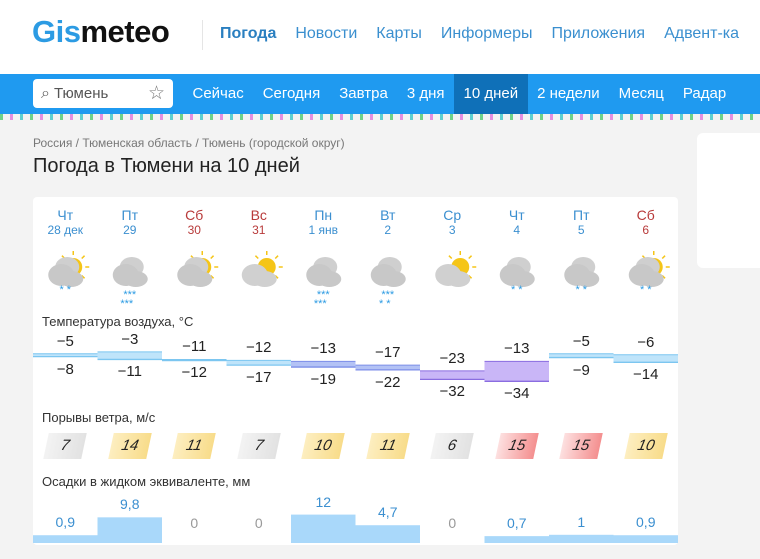 Image resolution: width=760 pixels, height=559 pixels. What do you see at coordinates (388, 512) in the screenshot?
I see `precip-value: 4,7` at bounding box center [388, 512].